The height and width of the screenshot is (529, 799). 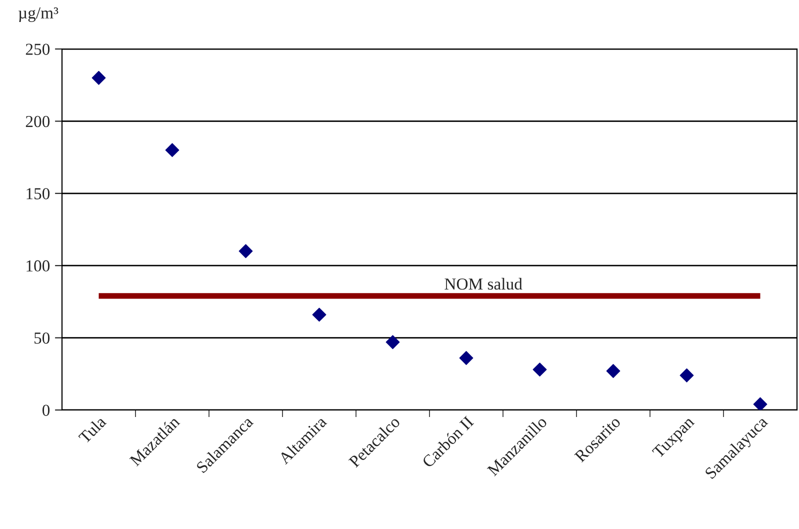 I want to click on y-axis-title: µg/m³, so click(x=38, y=14).